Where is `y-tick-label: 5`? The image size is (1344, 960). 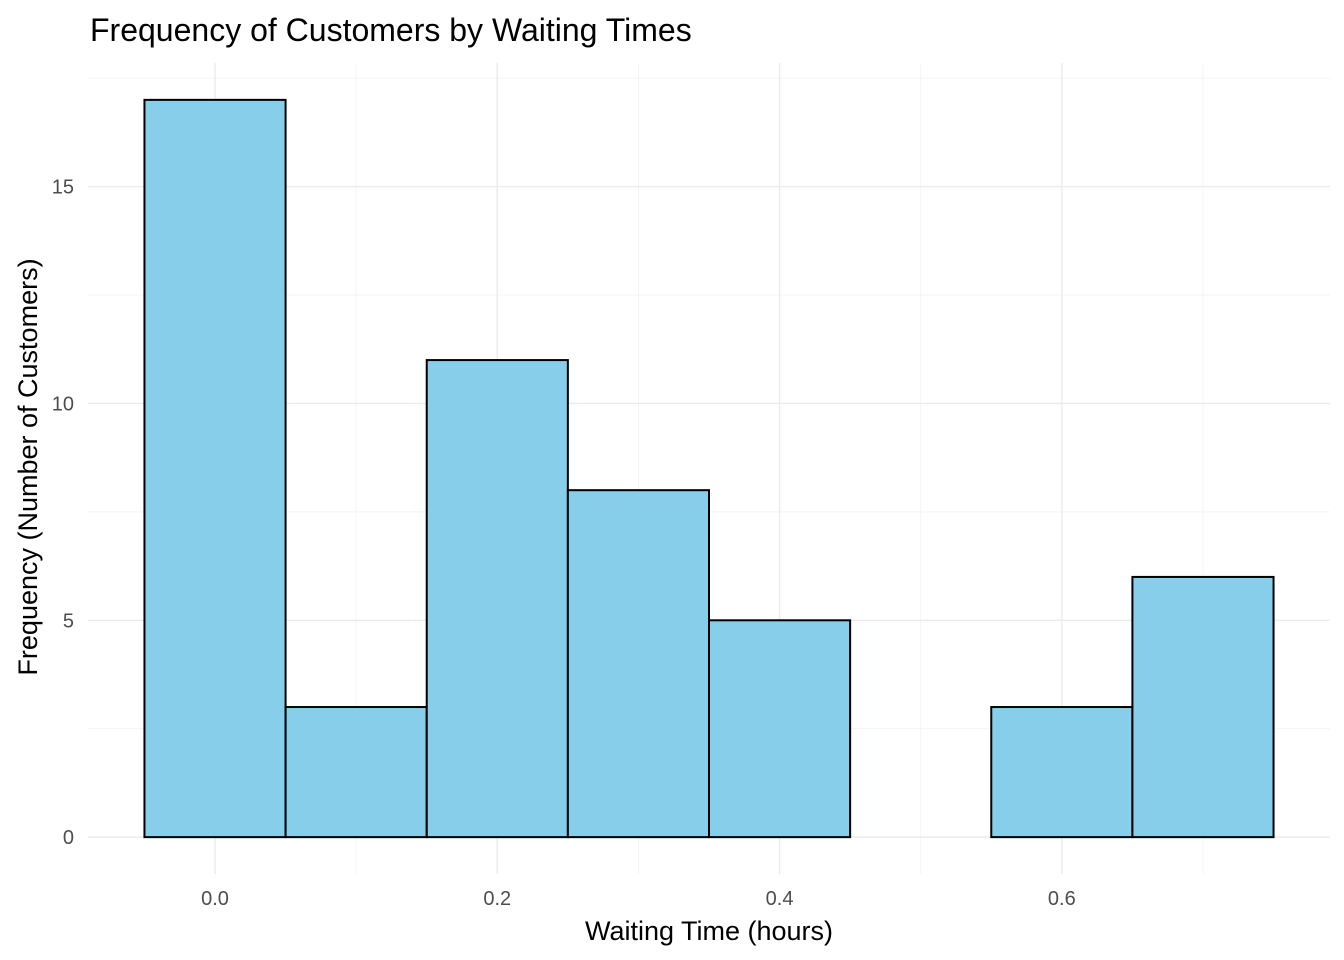 y-tick-label: 5 is located at coordinates (68, 621).